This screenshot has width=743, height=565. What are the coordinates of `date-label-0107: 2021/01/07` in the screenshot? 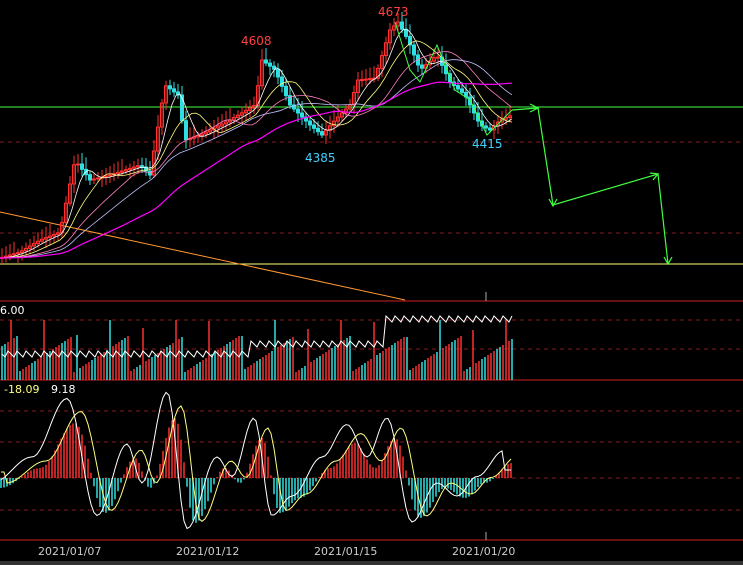 It's located at (69, 551).